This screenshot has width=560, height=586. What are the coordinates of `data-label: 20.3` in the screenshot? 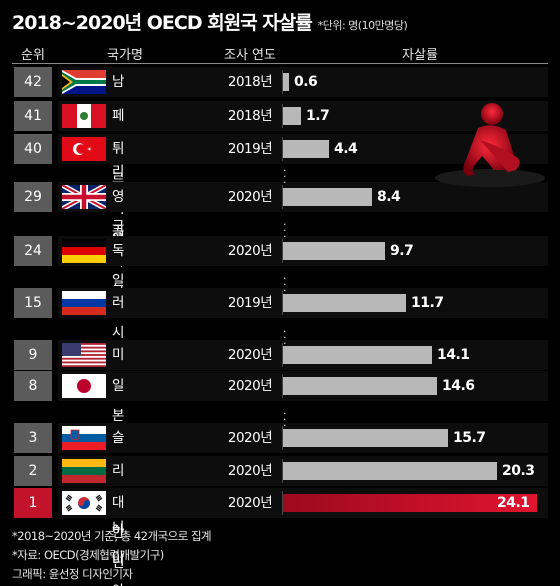 It's located at (518, 471).